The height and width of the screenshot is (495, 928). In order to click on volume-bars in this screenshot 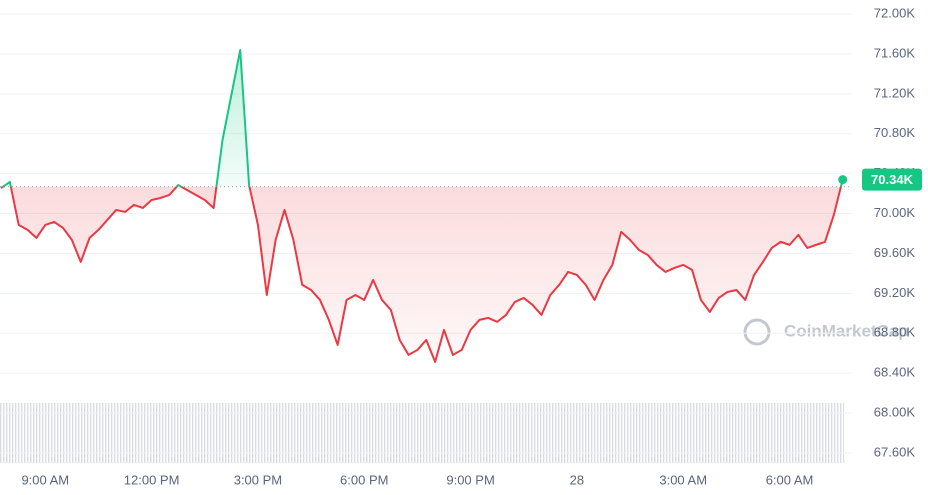, I will do `click(422, 433)`.